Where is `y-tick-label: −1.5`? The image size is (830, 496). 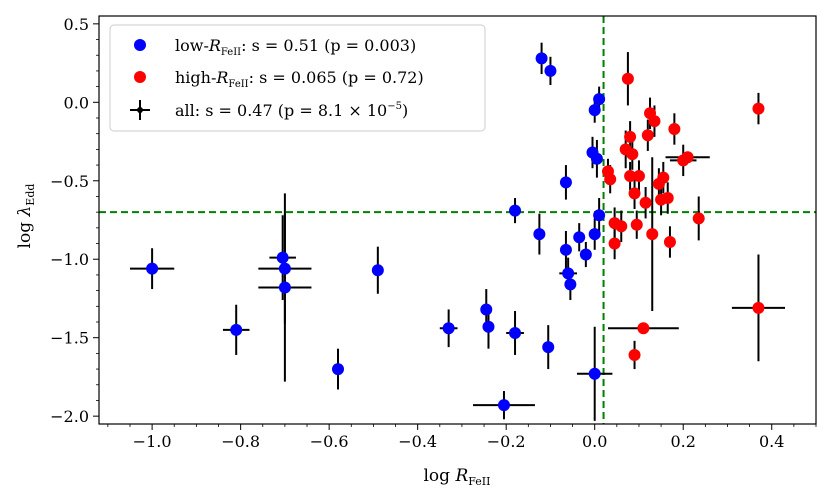 y-tick-label: −1.5 is located at coordinates (69, 338).